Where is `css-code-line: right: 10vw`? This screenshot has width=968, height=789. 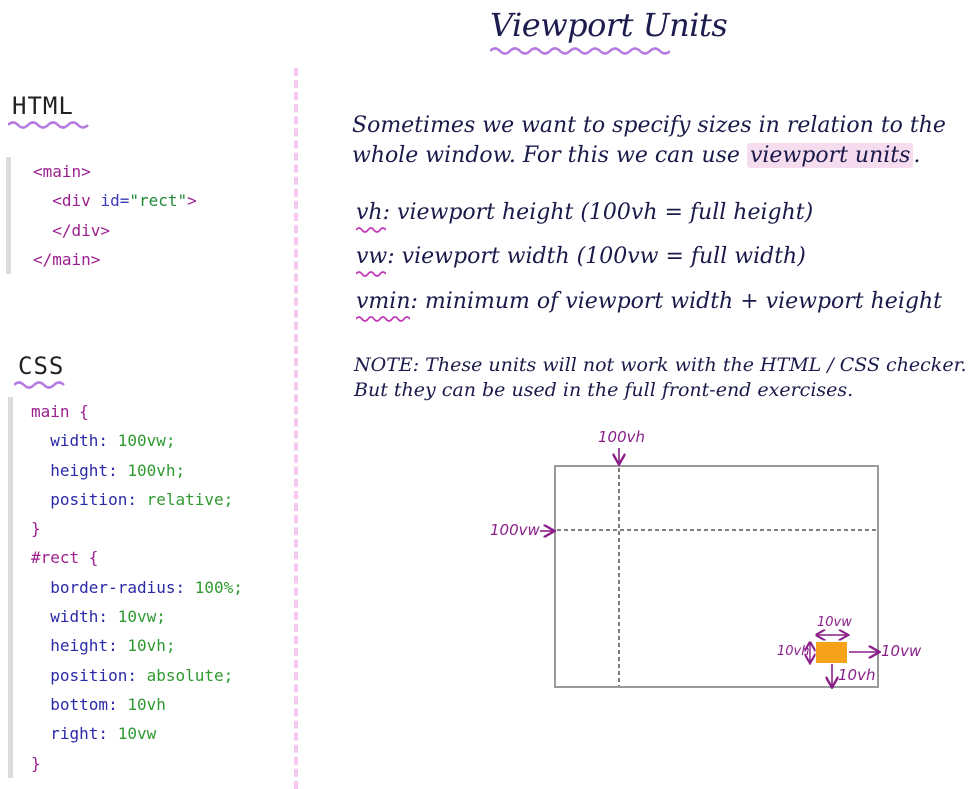
css-code-line: right: 10vw is located at coordinates (137, 733).